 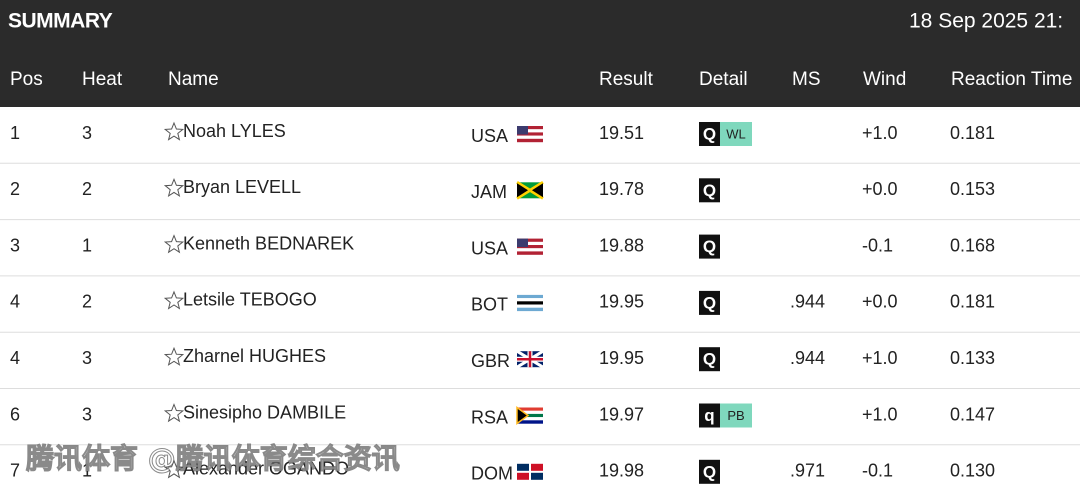 What do you see at coordinates (621, 471) in the screenshot?
I see `result: 19.98` at bounding box center [621, 471].